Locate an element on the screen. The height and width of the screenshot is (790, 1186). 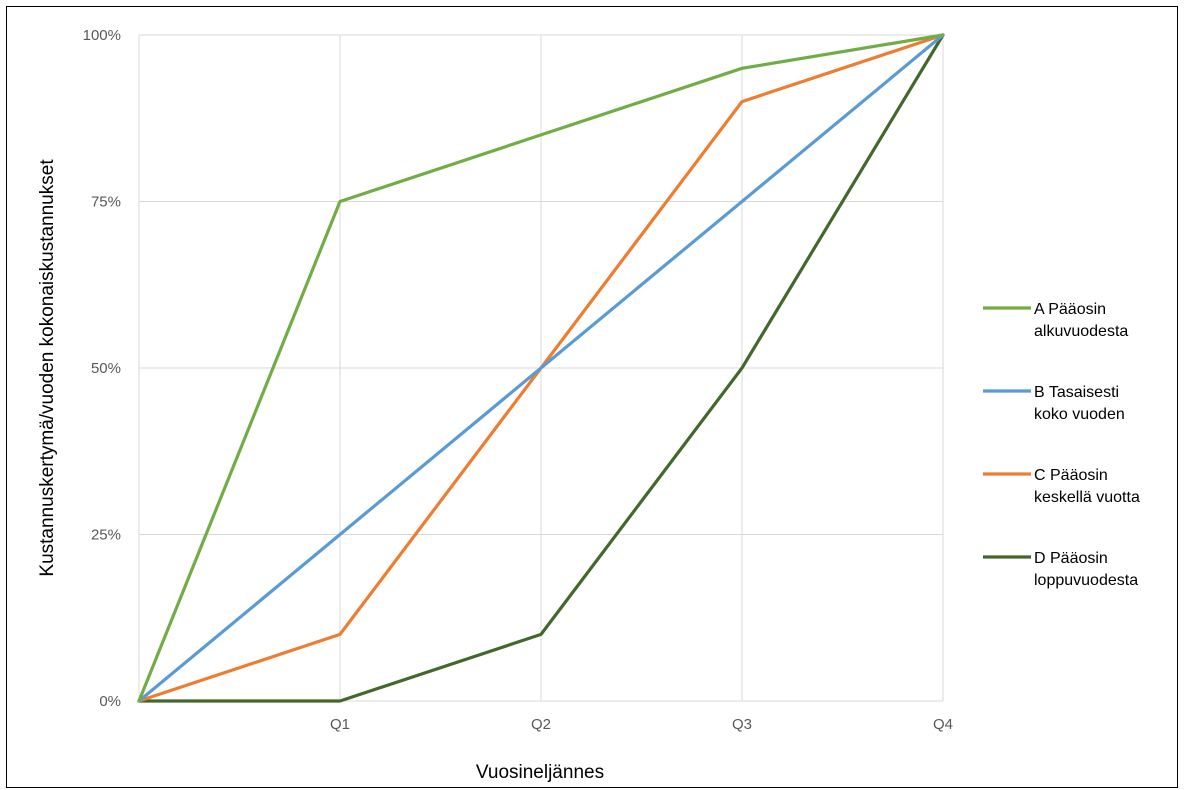
x-tick-label: Q3 is located at coordinates (742, 724).